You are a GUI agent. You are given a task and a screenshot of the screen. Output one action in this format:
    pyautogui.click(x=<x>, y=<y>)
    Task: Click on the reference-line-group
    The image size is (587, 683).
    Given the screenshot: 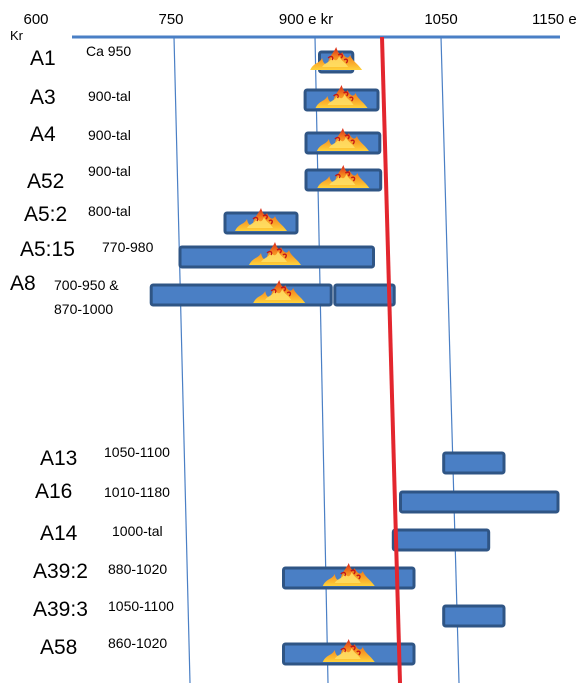 What is the action you would take?
    pyautogui.click(x=391, y=359)
    